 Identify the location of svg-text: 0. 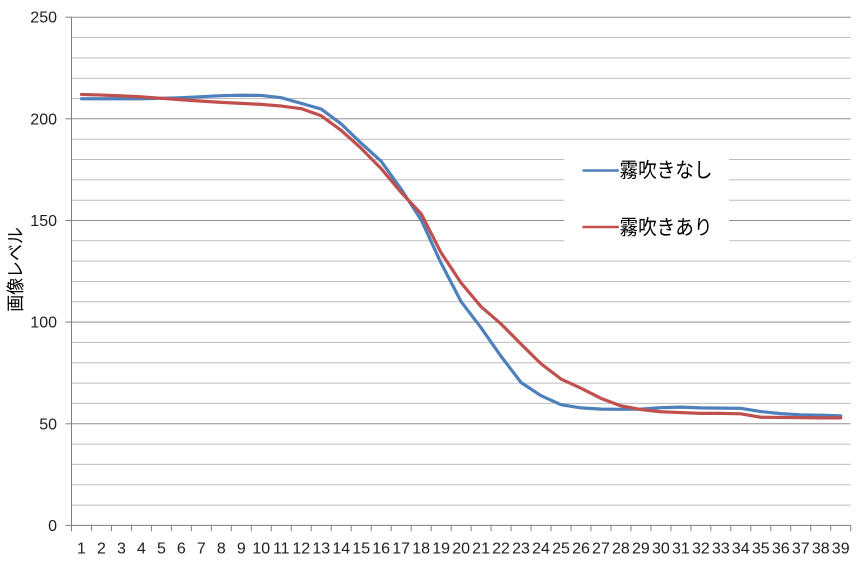
(52, 526).